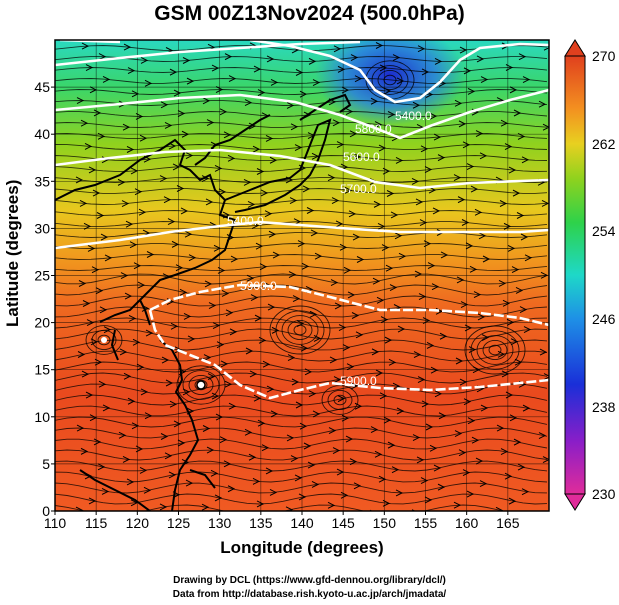  I want to click on colorbar-label: 230, so click(604, 494).